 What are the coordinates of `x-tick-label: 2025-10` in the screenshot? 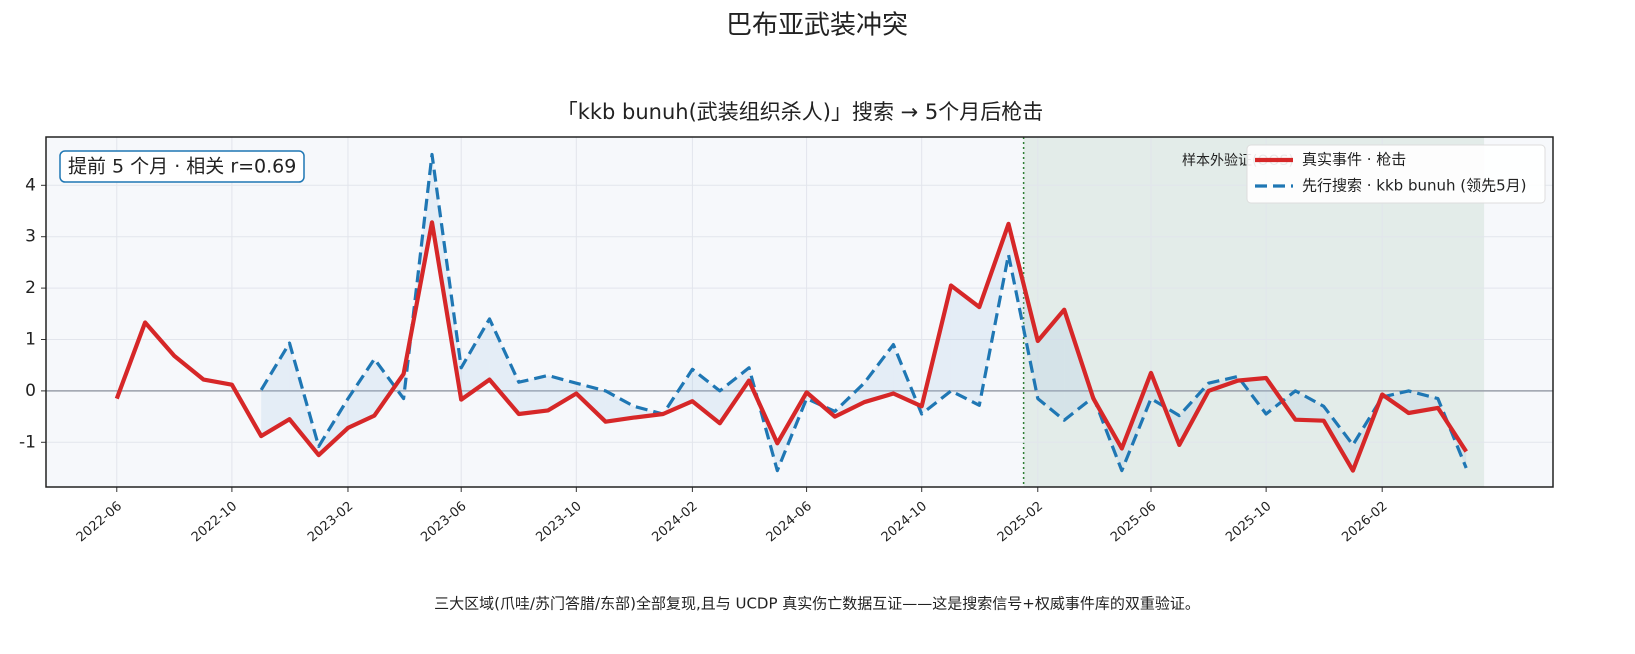 It's located at (1248, 522).